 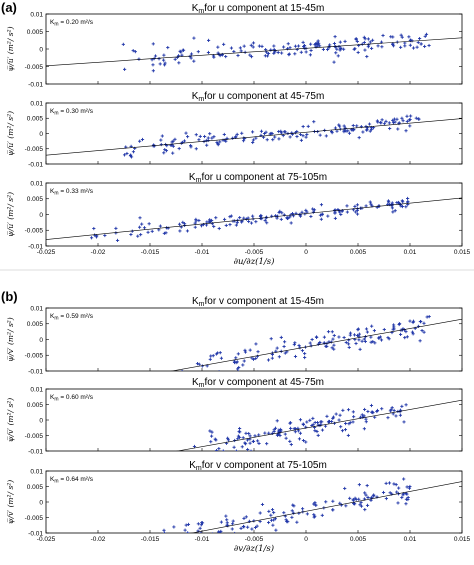 I want to click on km-label: Km = 0.20 m²/s, so click(x=72, y=23).